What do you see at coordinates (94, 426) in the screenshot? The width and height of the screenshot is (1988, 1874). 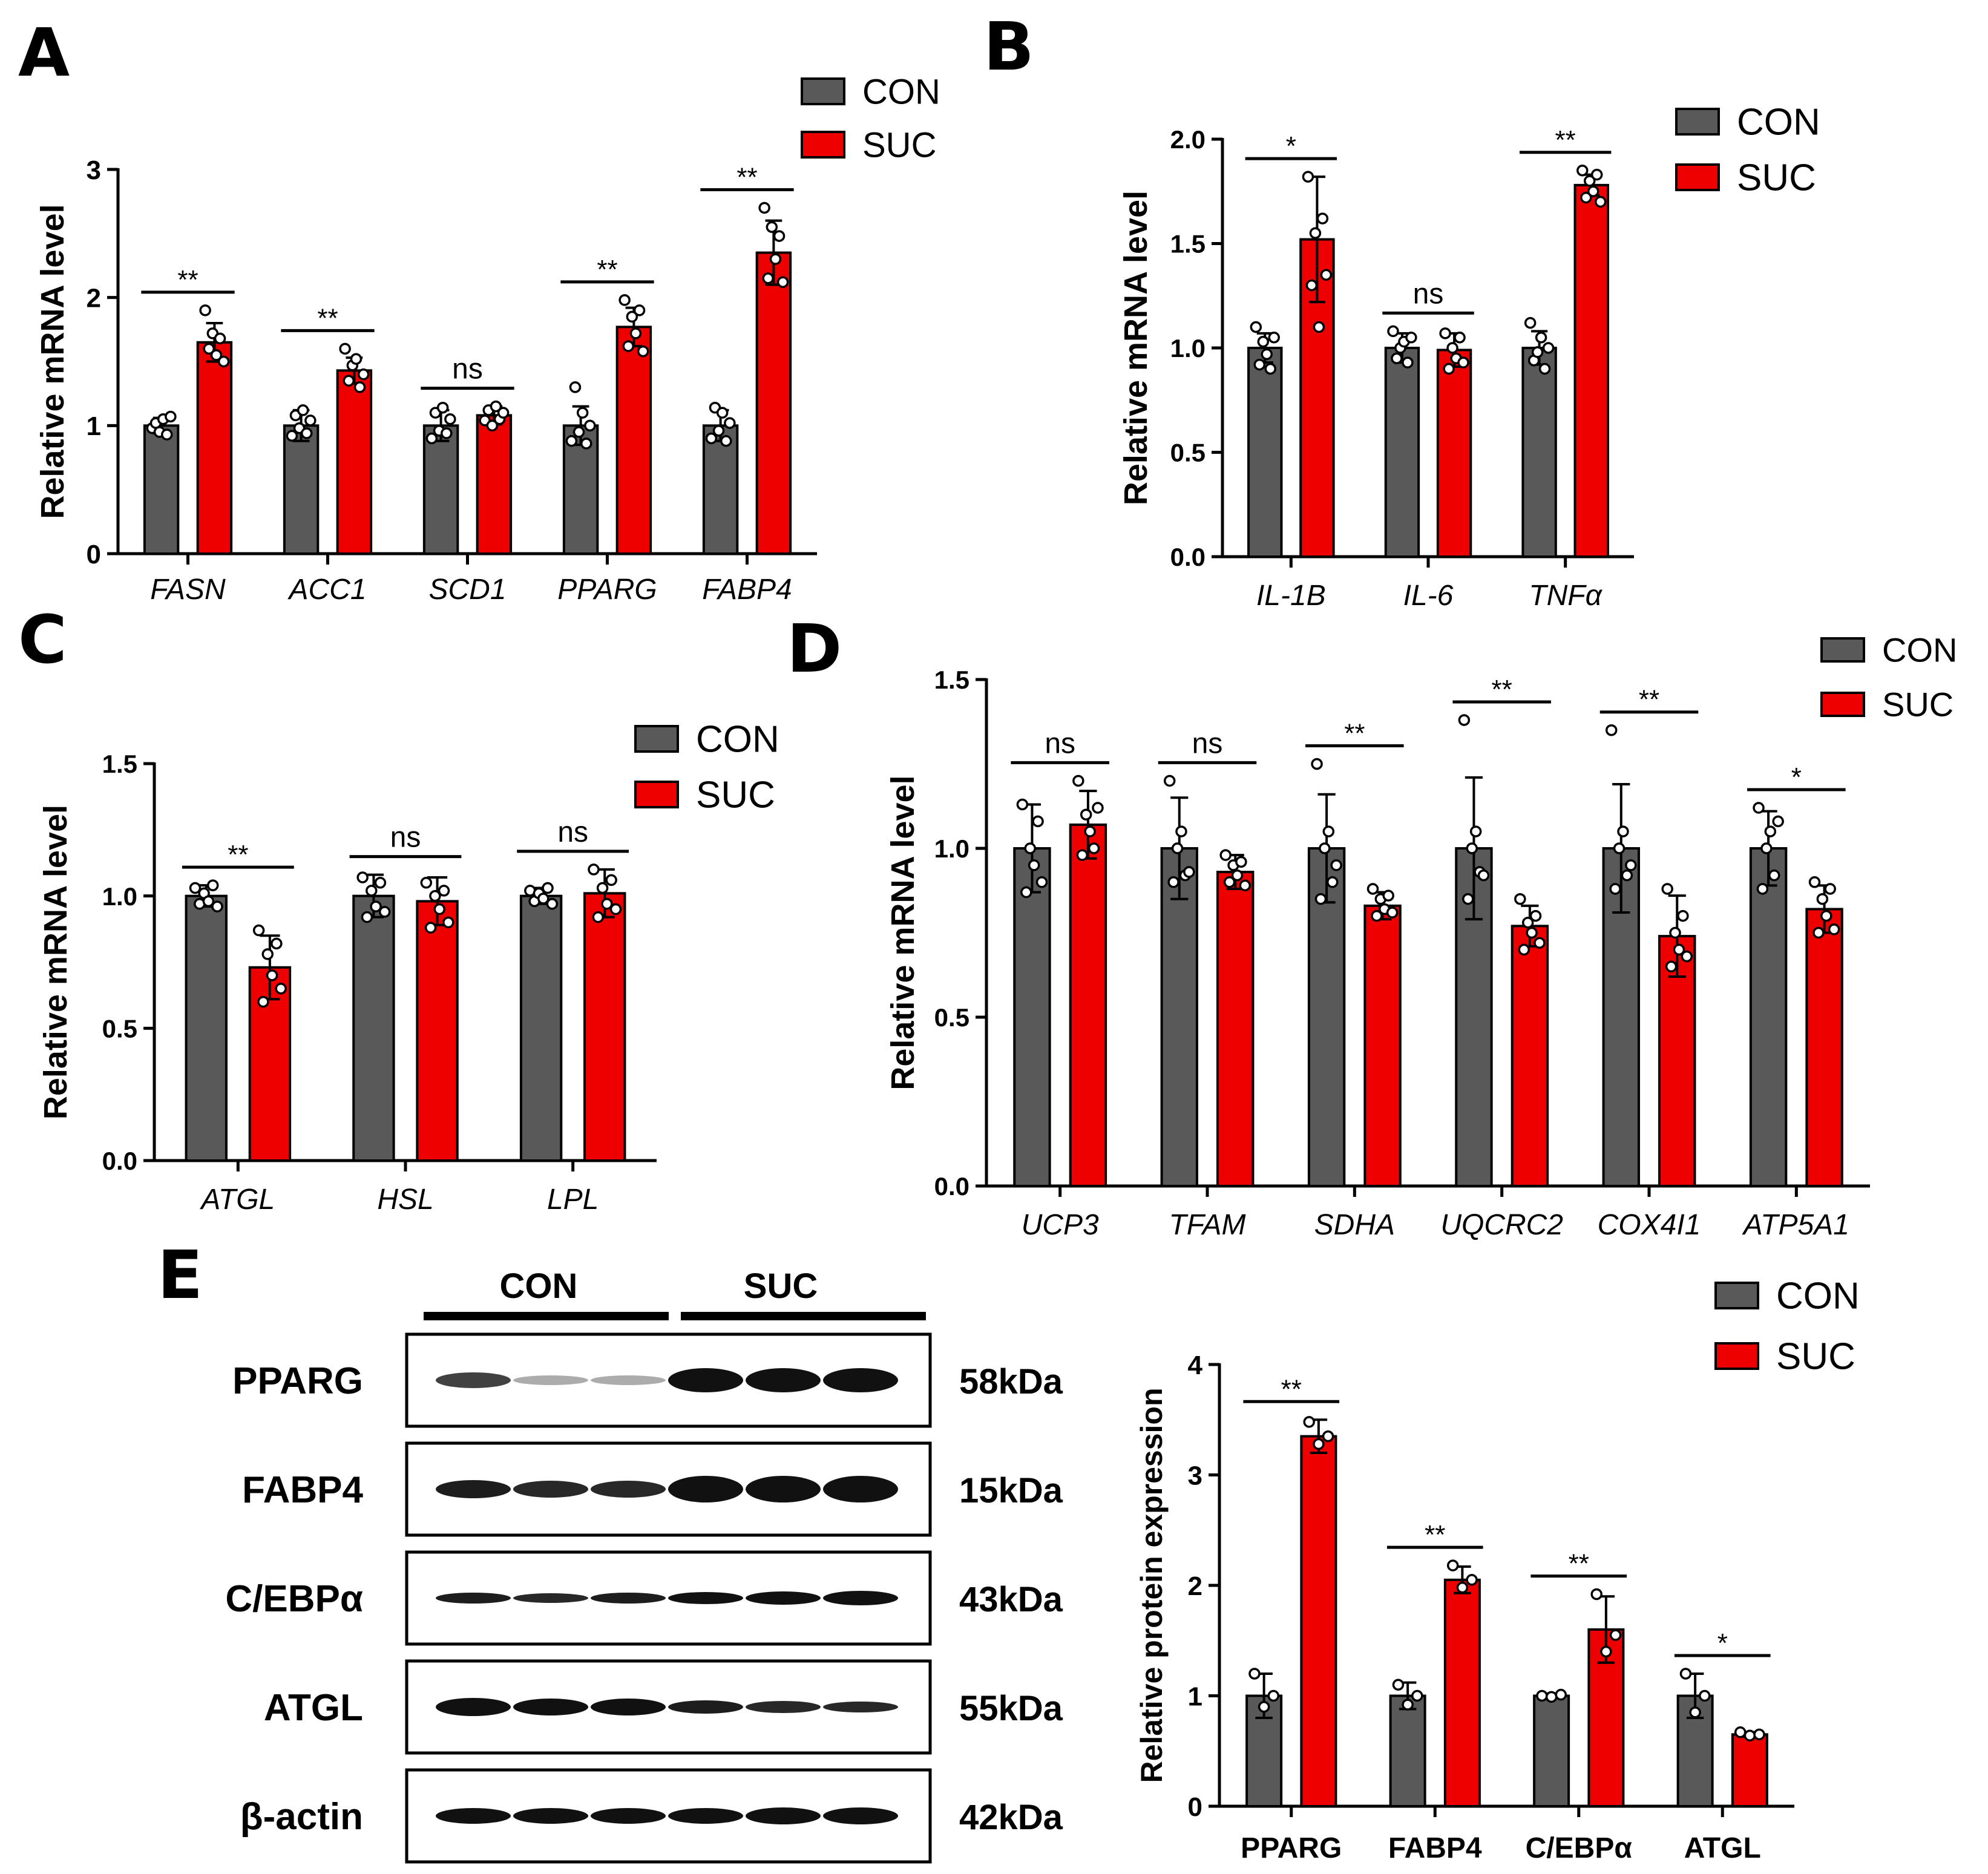 I see `charta-ytick-label: 1` at bounding box center [94, 426].